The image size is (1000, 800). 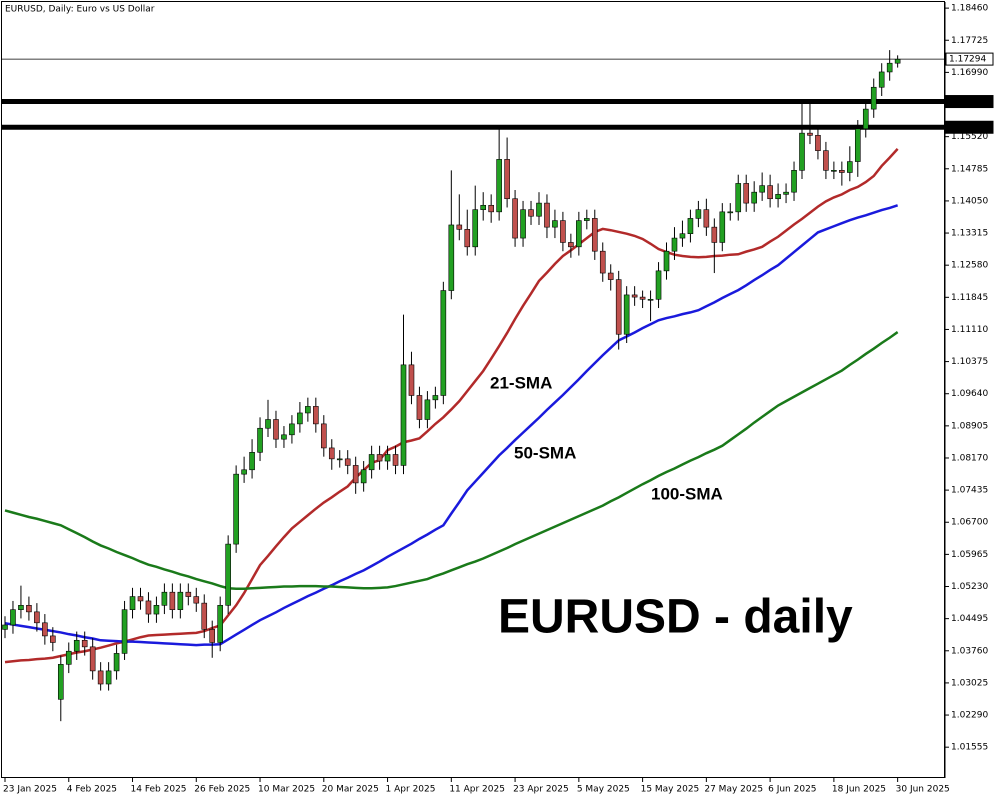 I want to click on chart-title: EURUSD, Daily: Euro vs US Dollar, so click(x=80, y=10).